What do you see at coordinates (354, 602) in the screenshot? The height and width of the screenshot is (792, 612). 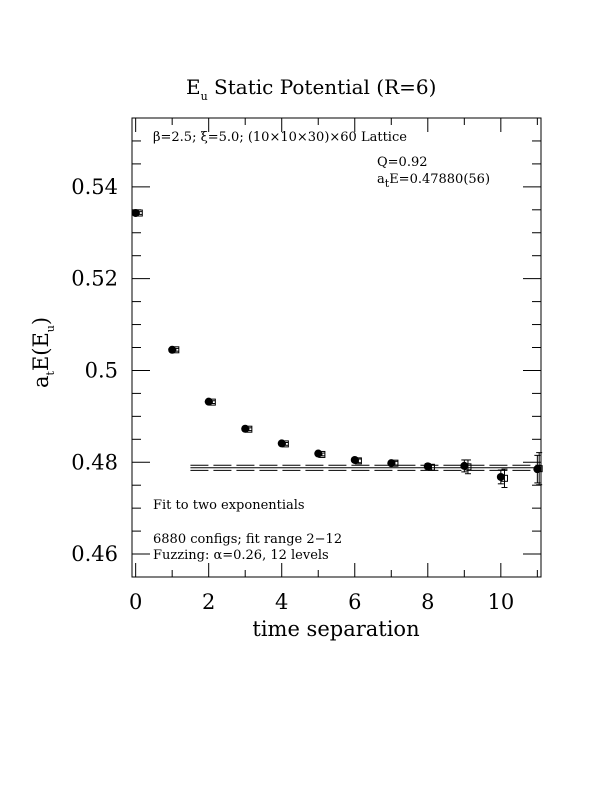 I see `x-tick-label: 6` at bounding box center [354, 602].